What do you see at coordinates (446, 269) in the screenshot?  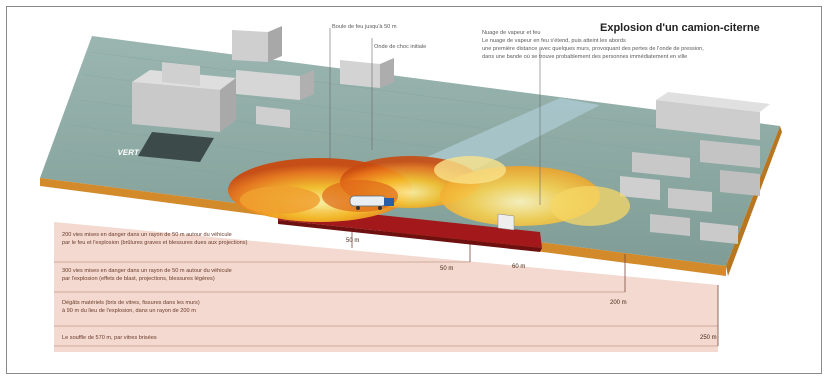 I see `band-1-distance: 50 m` at bounding box center [446, 269].